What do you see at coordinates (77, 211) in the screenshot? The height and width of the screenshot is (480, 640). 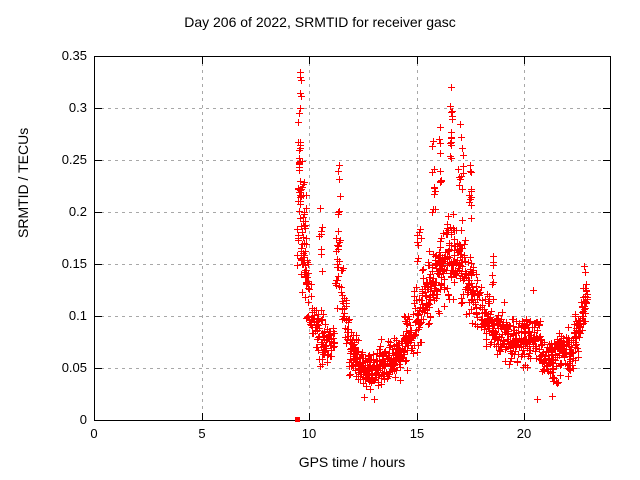 I see `y-tick-label: 0.2` at bounding box center [77, 211].